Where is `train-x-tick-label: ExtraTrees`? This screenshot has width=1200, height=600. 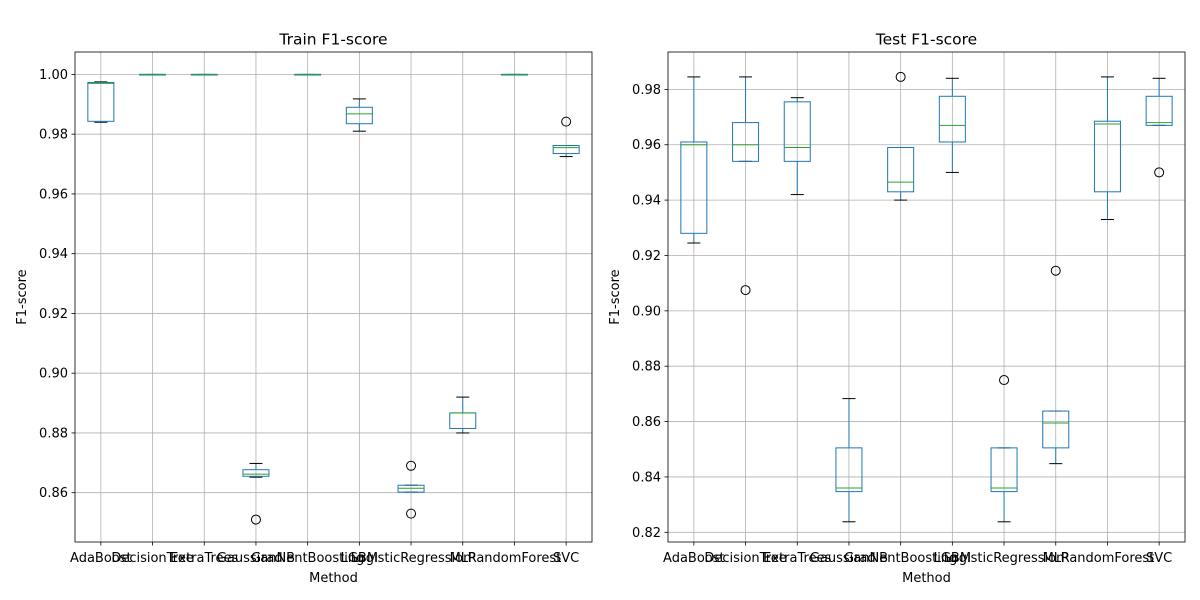 train-x-tick-label: ExtraTrees is located at coordinates (204, 558).